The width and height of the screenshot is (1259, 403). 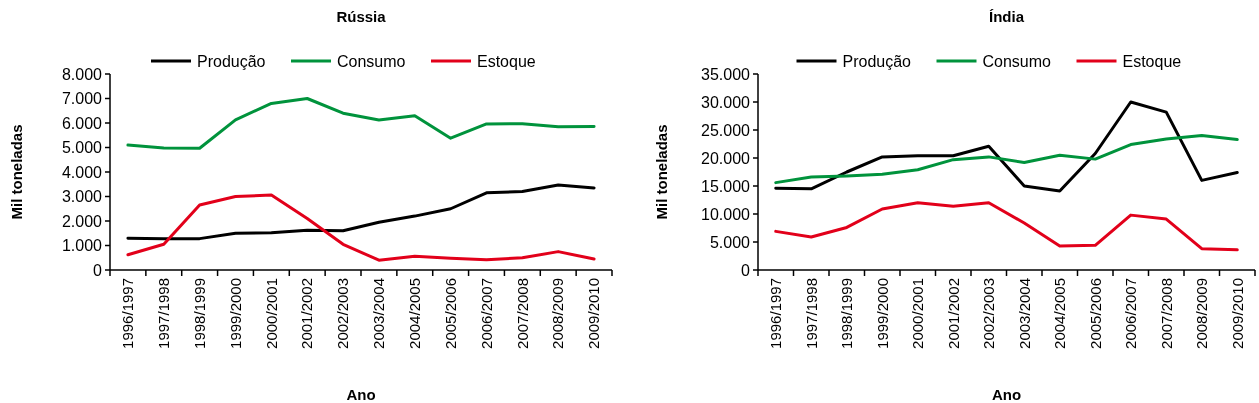 I want to click on y-tick-label: 7.000, so click(x=82, y=99).